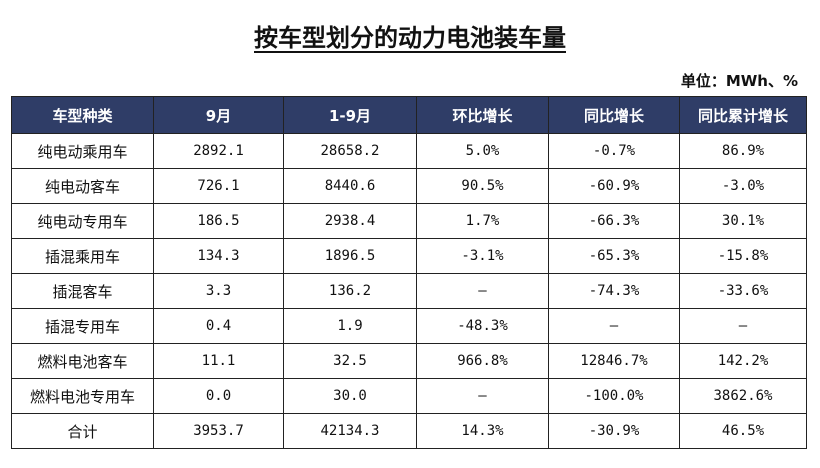 The width and height of the screenshot is (820, 468). I want to click on mom-growth-cell: 5.0%, so click(482, 151).